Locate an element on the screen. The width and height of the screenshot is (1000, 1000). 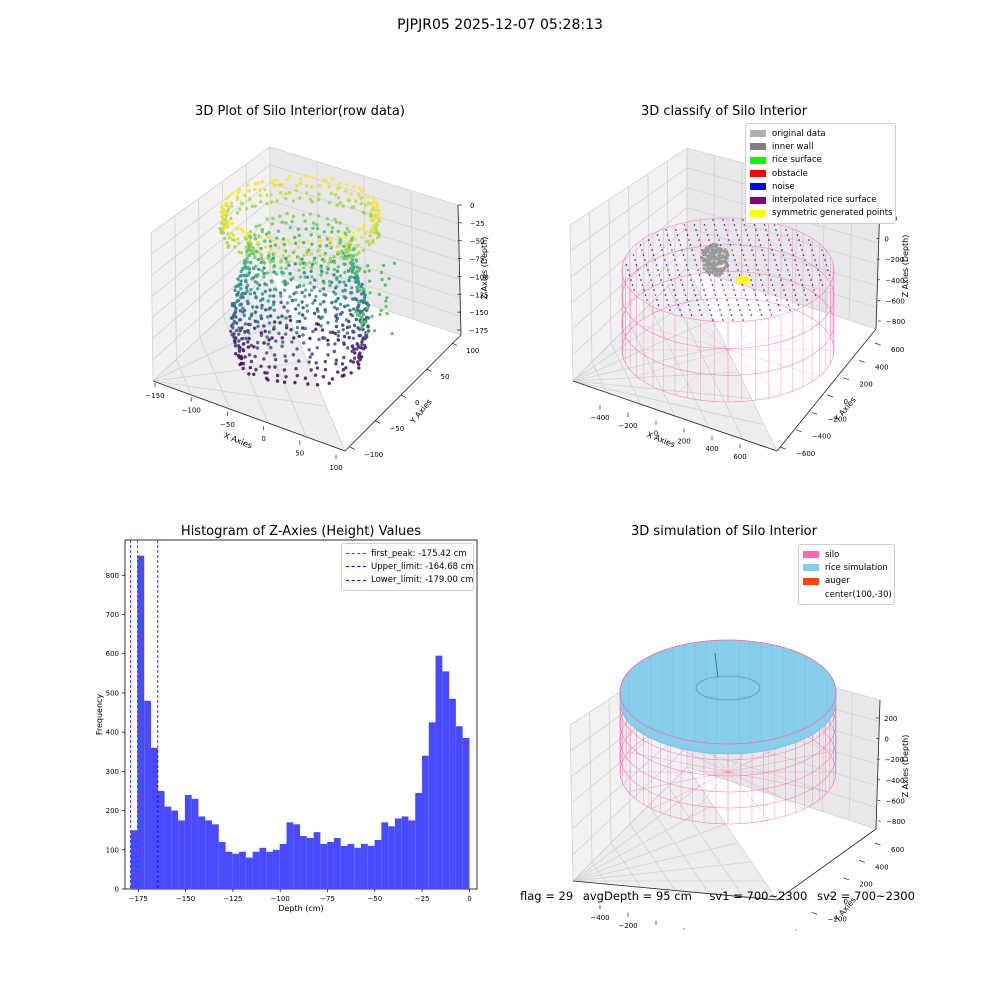
silo-wire is located at coordinates (707, 796).